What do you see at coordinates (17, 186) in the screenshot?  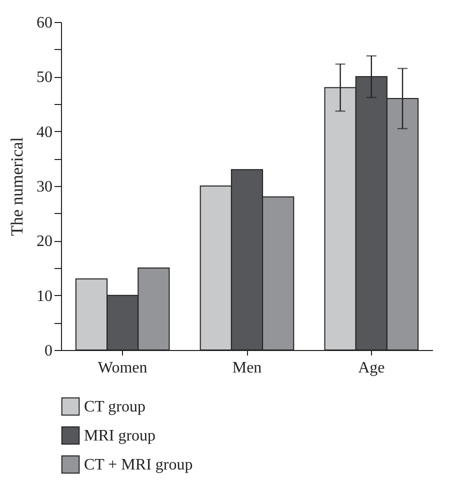 I see `y-axis-title: The numerical` at bounding box center [17, 186].